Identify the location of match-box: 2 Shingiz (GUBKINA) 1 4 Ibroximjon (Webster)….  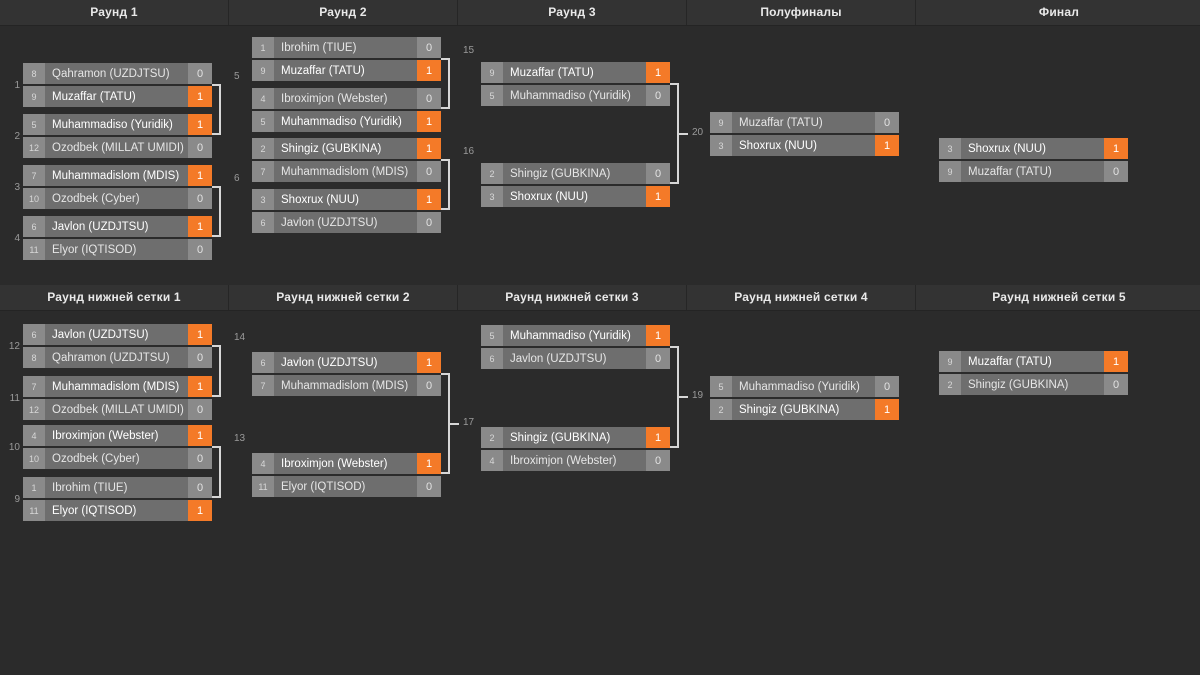
(575, 449).